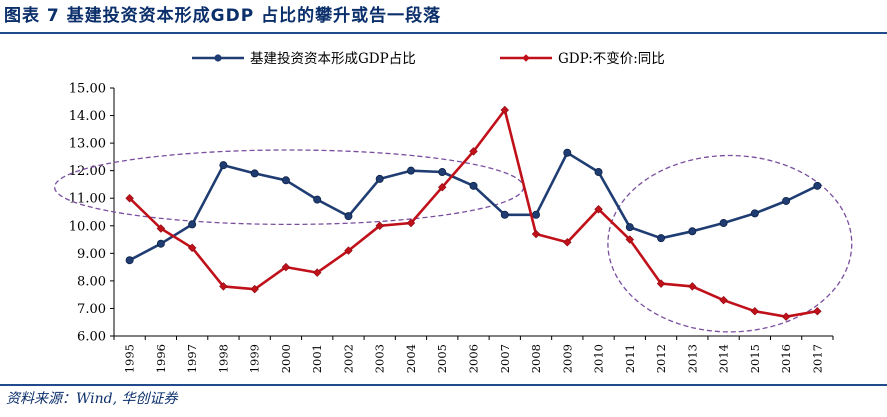  Describe the element at coordinates (87, 144) in the screenshot. I see `y-tick-label: 13.00` at that location.